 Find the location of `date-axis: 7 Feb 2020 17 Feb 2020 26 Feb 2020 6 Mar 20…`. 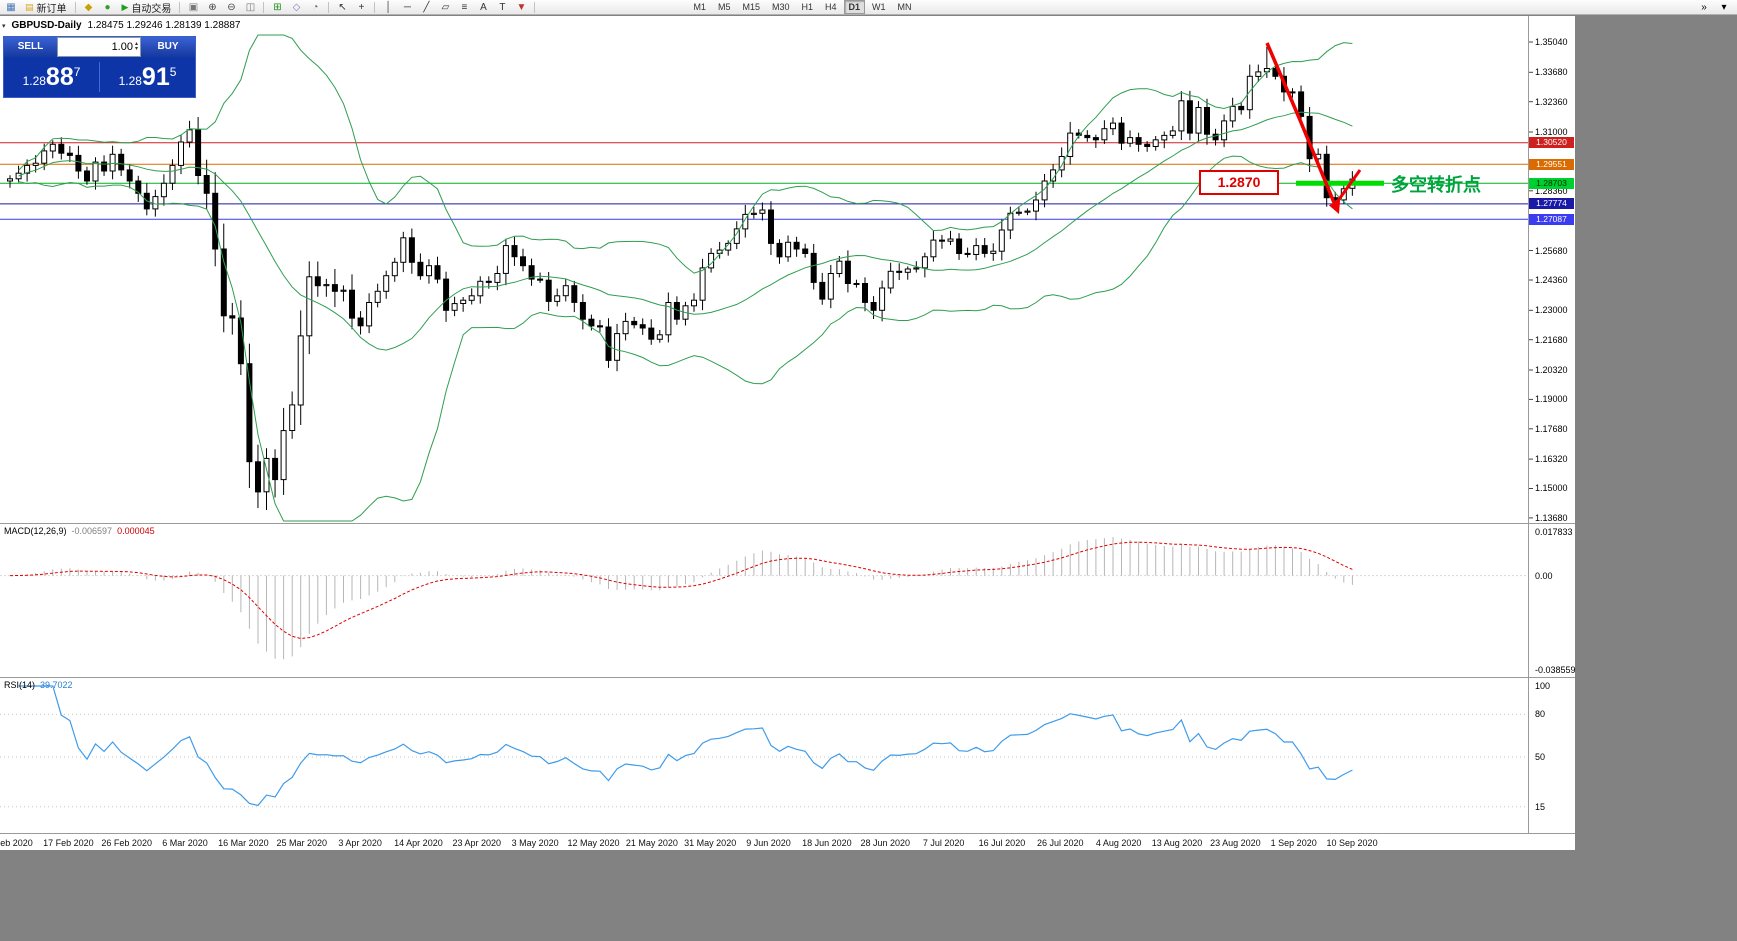

date-axis: 7 Feb 2020 17 Feb 2020 26 Feb 2020 6 Mar 20… is located at coordinates (764, 842).